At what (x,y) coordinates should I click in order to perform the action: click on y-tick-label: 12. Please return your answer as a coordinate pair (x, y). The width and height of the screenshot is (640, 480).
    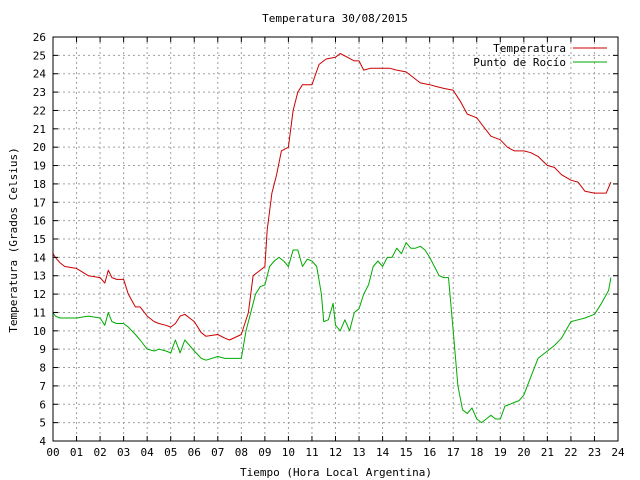
    Looking at the image, I should click on (39, 294).